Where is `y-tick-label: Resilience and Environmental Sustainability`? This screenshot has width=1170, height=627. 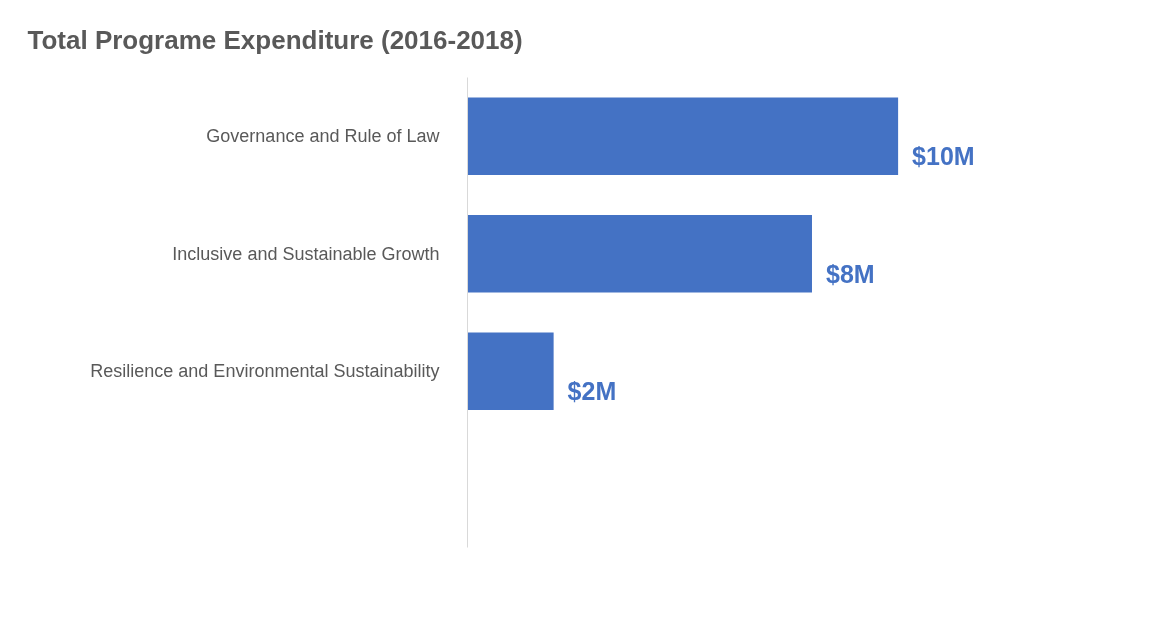 y-tick-label: Resilience and Environmental Sustainability is located at coordinates (265, 371).